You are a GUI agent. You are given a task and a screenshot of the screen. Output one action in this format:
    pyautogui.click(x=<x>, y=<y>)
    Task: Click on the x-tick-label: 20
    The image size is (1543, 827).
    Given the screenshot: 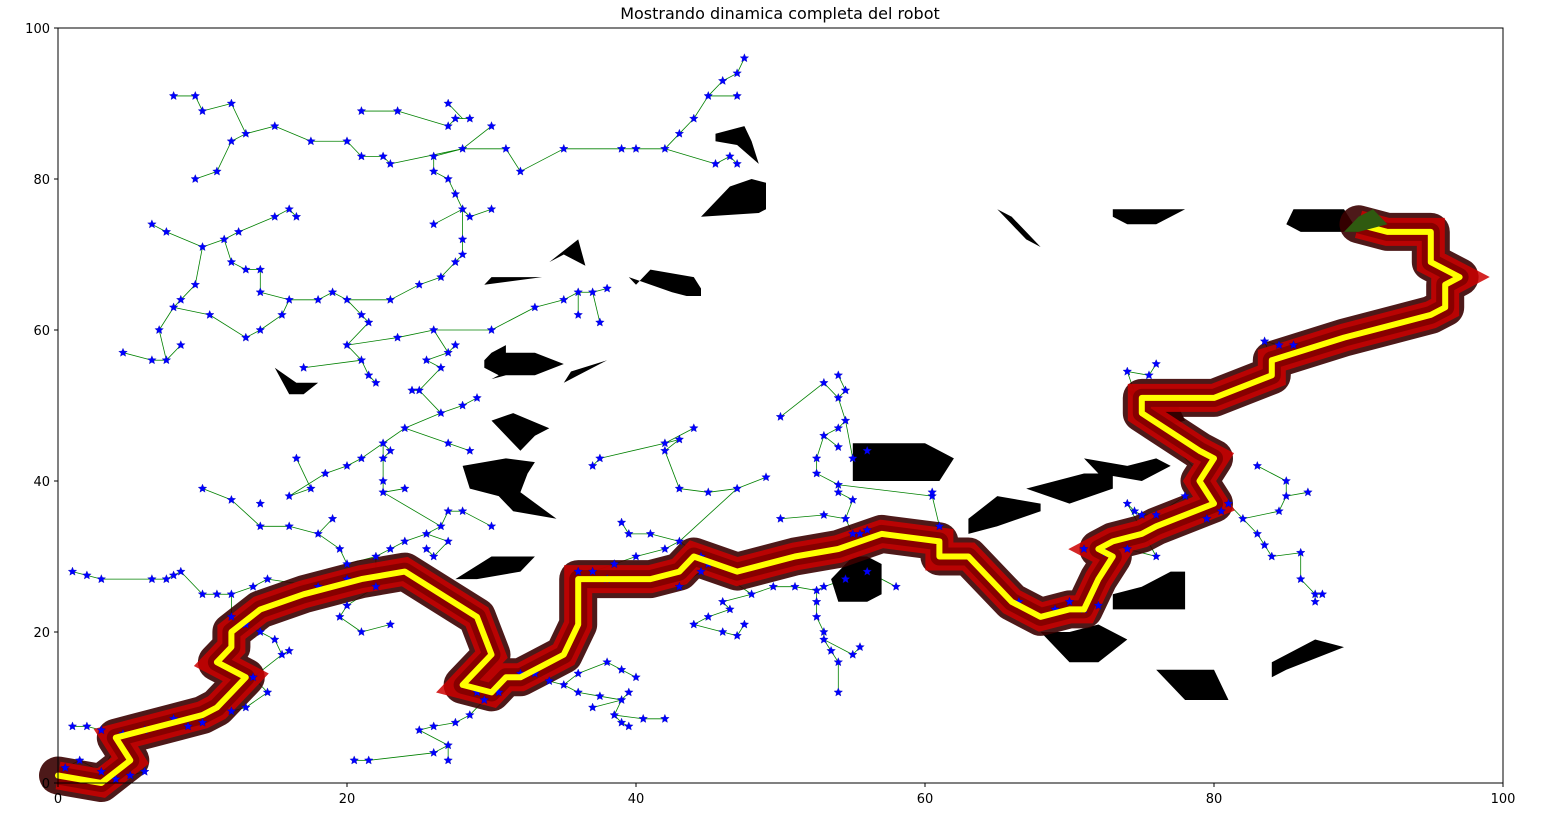 What is the action you would take?
    pyautogui.click(x=347, y=799)
    